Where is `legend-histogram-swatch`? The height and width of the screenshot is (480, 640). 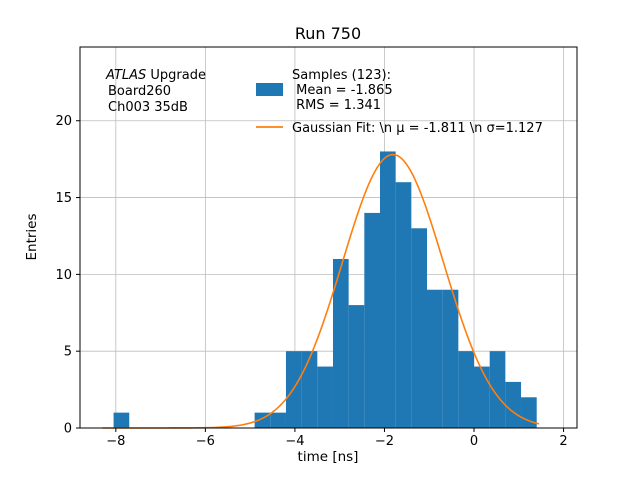 legend-histogram-swatch is located at coordinates (269, 89).